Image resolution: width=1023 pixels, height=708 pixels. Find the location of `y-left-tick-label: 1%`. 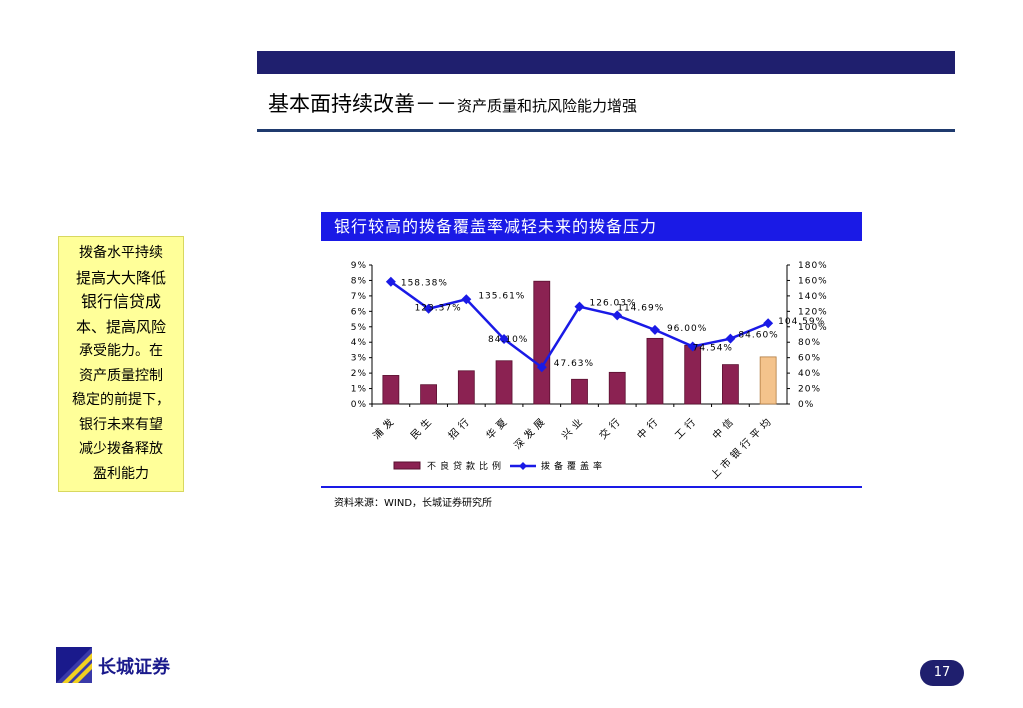

y-left-tick-label: 1% is located at coordinates (359, 390).